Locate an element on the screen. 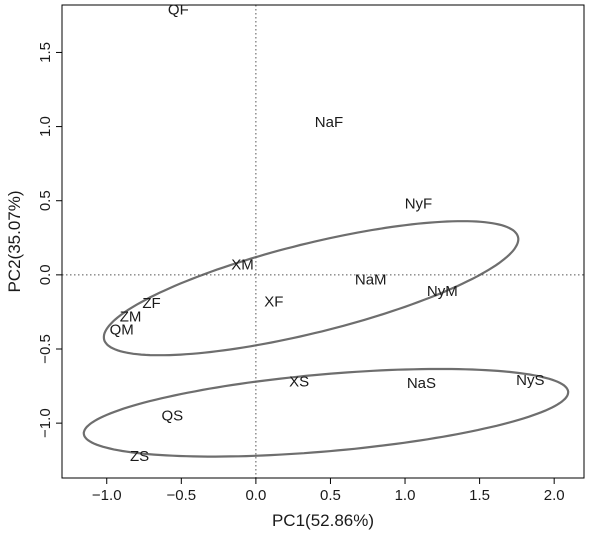 Image resolution: width=597 pixels, height=534 pixels. y-tick-label: 1.5 is located at coordinates (45, 52).